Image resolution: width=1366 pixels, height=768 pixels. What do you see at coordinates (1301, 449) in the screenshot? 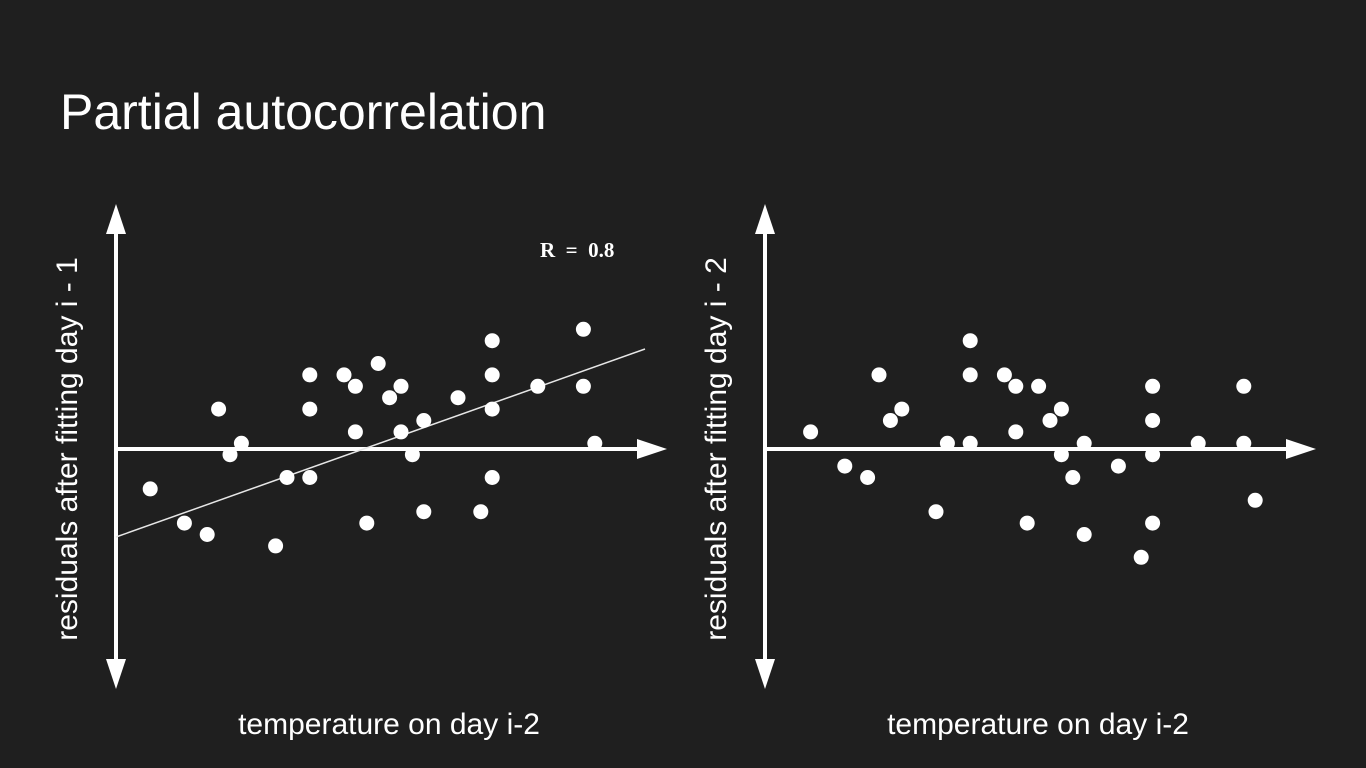
I see `right-x-axis-arrow` at bounding box center [1301, 449].